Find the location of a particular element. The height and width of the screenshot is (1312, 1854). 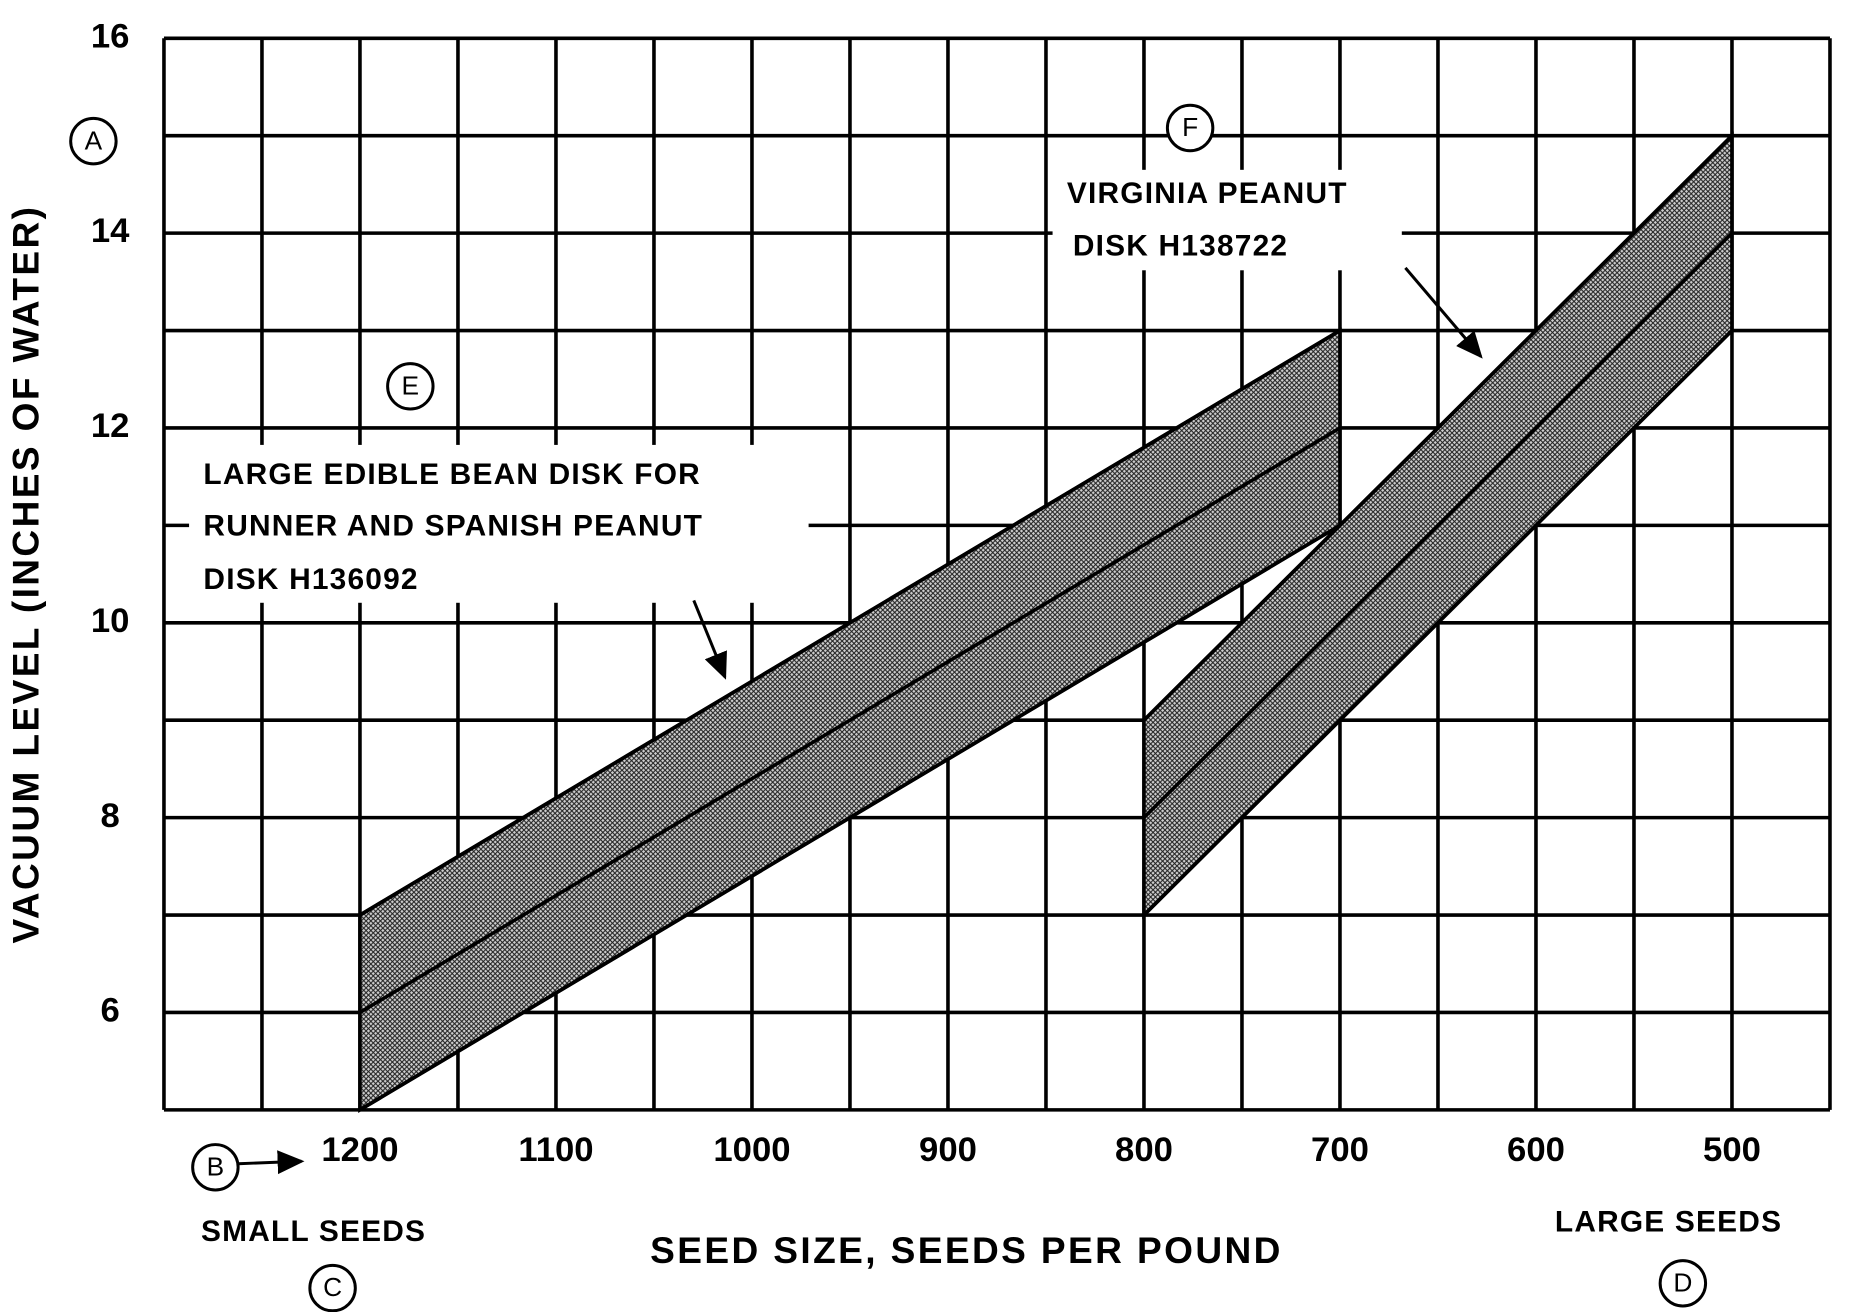

marker-label: E is located at coordinates (411, 385).